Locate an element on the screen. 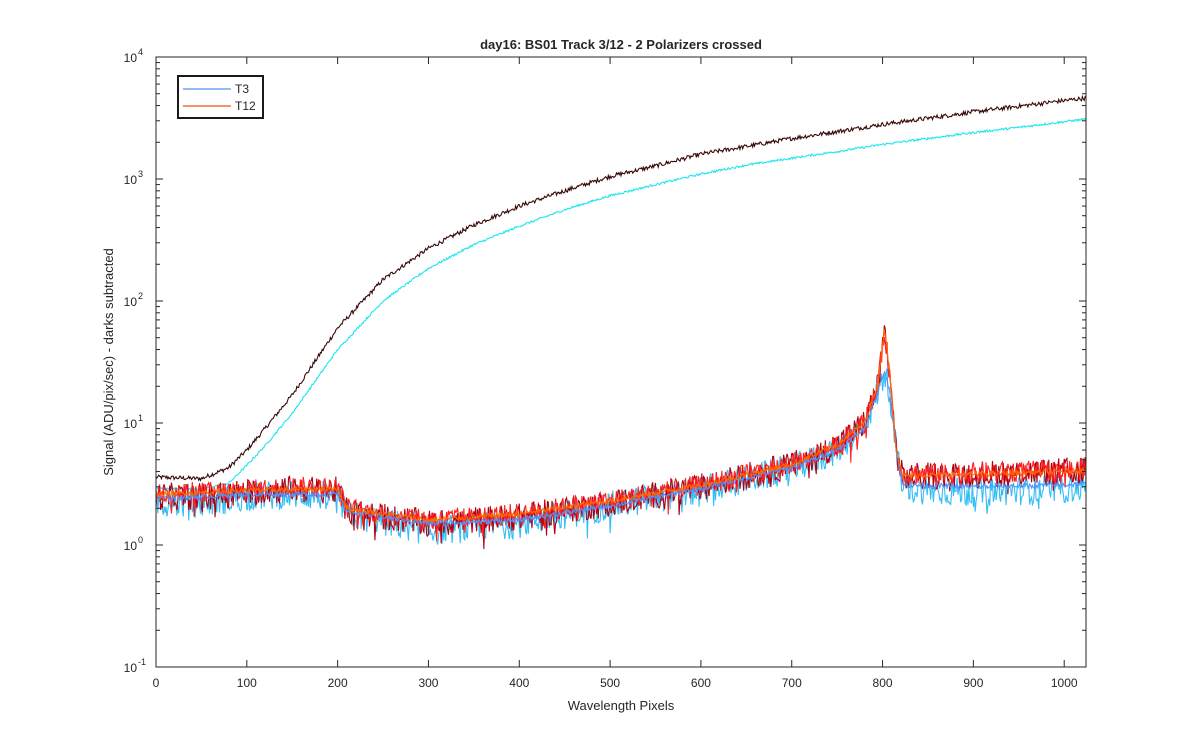  x-tick-label: 900 is located at coordinates (973, 683).